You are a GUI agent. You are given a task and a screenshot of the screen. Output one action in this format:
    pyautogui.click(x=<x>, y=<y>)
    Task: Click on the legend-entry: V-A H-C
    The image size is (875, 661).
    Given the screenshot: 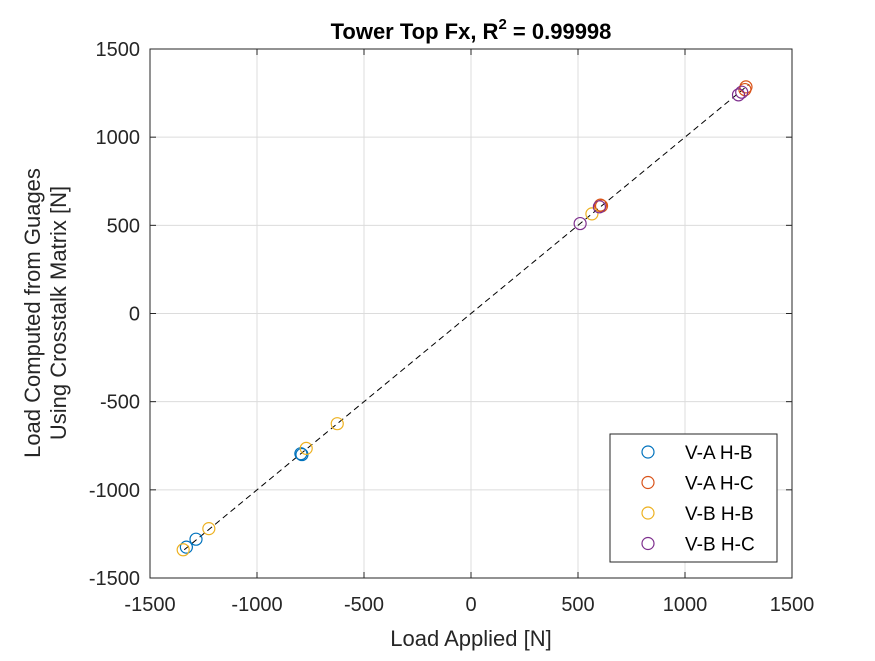 What is the action you would take?
    pyautogui.click(x=697, y=484)
    